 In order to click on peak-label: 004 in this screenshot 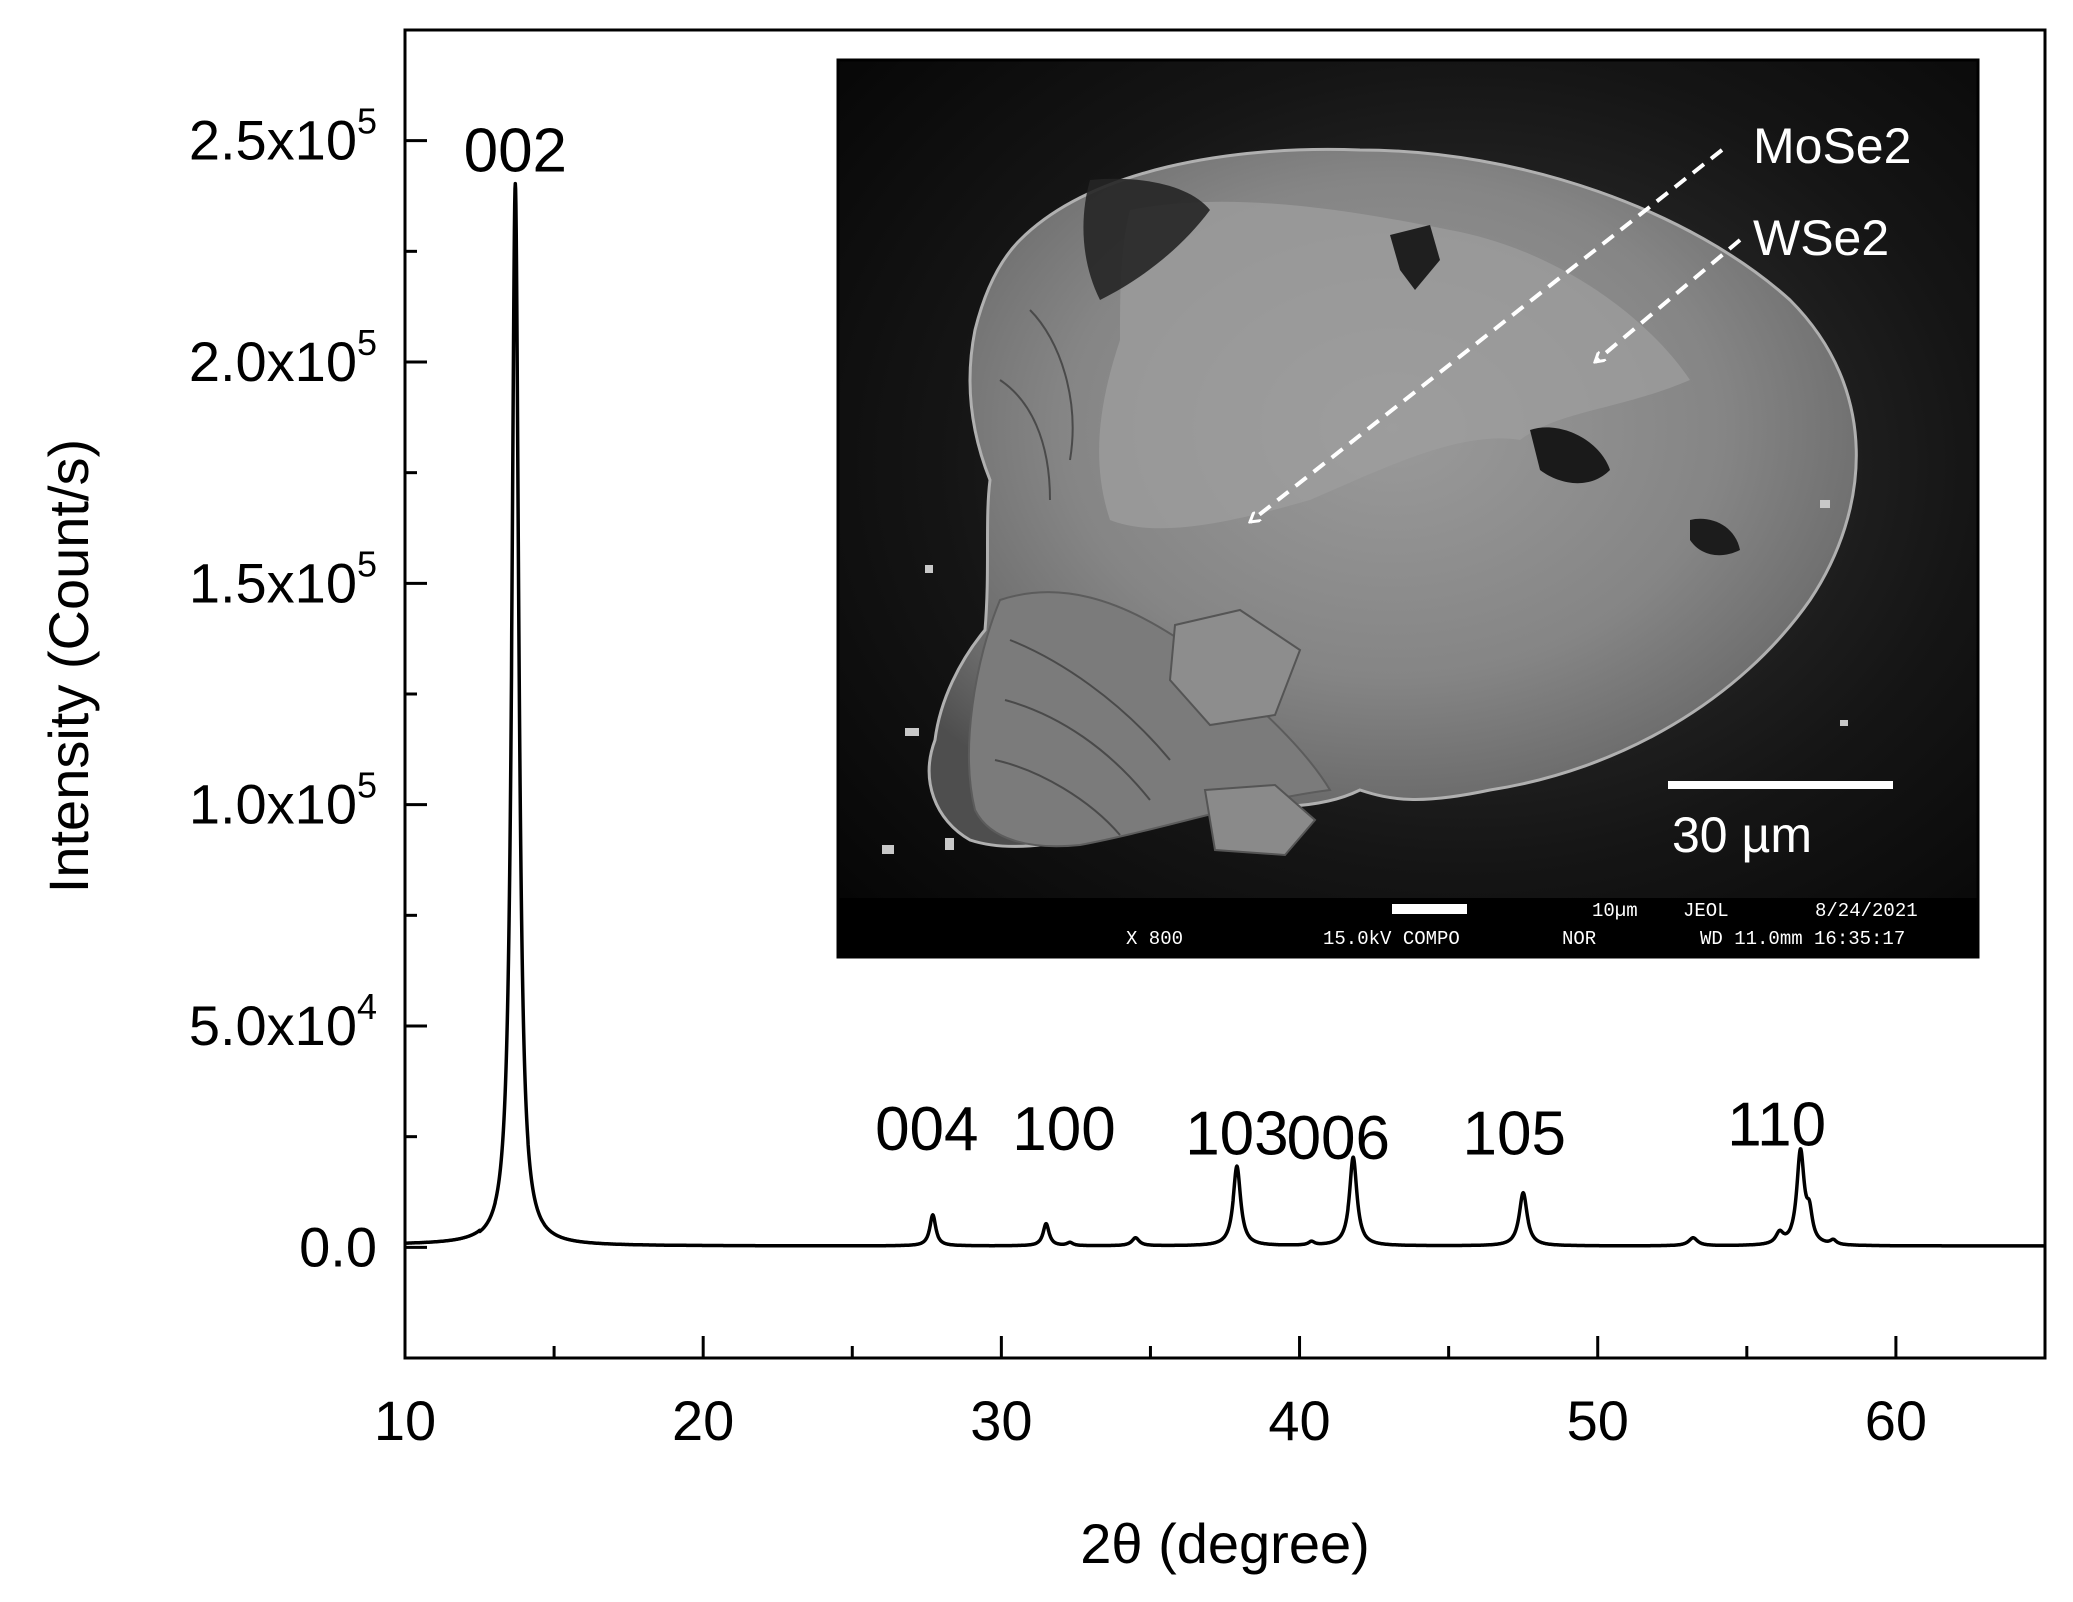, I will do `click(926, 1129)`.